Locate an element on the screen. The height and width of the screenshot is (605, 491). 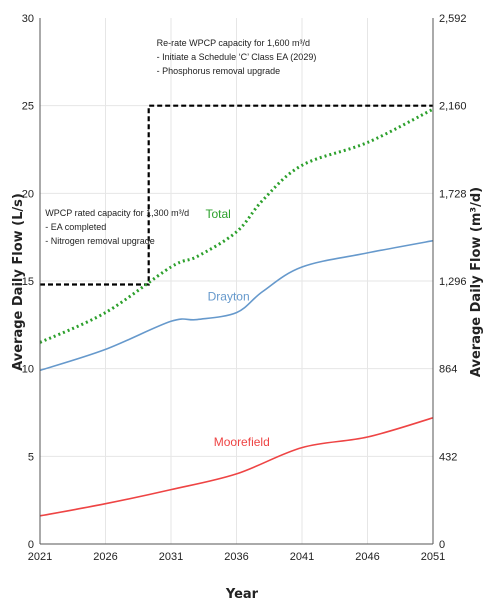
y-left-tick-label: 15 is located at coordinates (28, 282).